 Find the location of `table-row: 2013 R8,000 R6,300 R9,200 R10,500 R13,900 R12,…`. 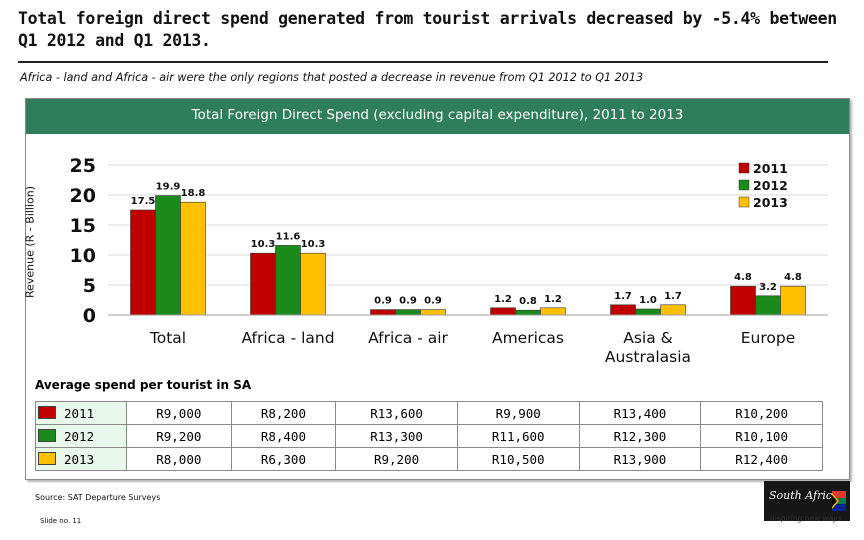

table-row: 2013 R8,000 R6,300 R9,200 R10,500 R13,900 R12,… is located at coordinates (429, 459).